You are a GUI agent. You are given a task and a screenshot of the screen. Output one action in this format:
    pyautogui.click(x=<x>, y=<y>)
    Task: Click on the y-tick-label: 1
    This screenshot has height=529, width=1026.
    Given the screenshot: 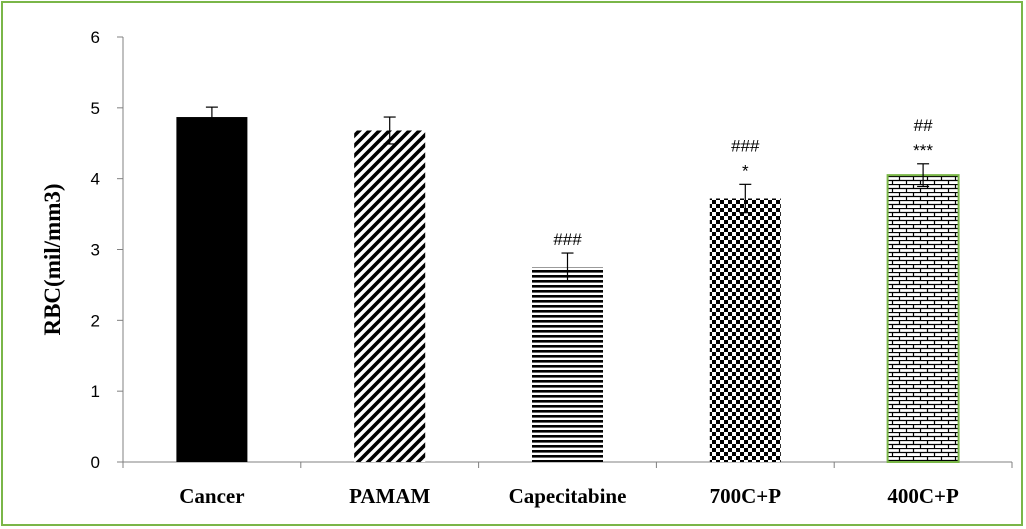 What is the action you would take?
    pyautogui.click(x=95, y=391)
    